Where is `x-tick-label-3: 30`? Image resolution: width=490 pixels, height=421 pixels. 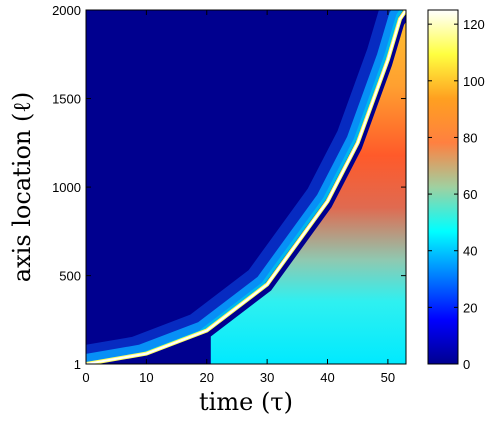
x-tick-label-3: 30 is located at coordinates (267, 377).